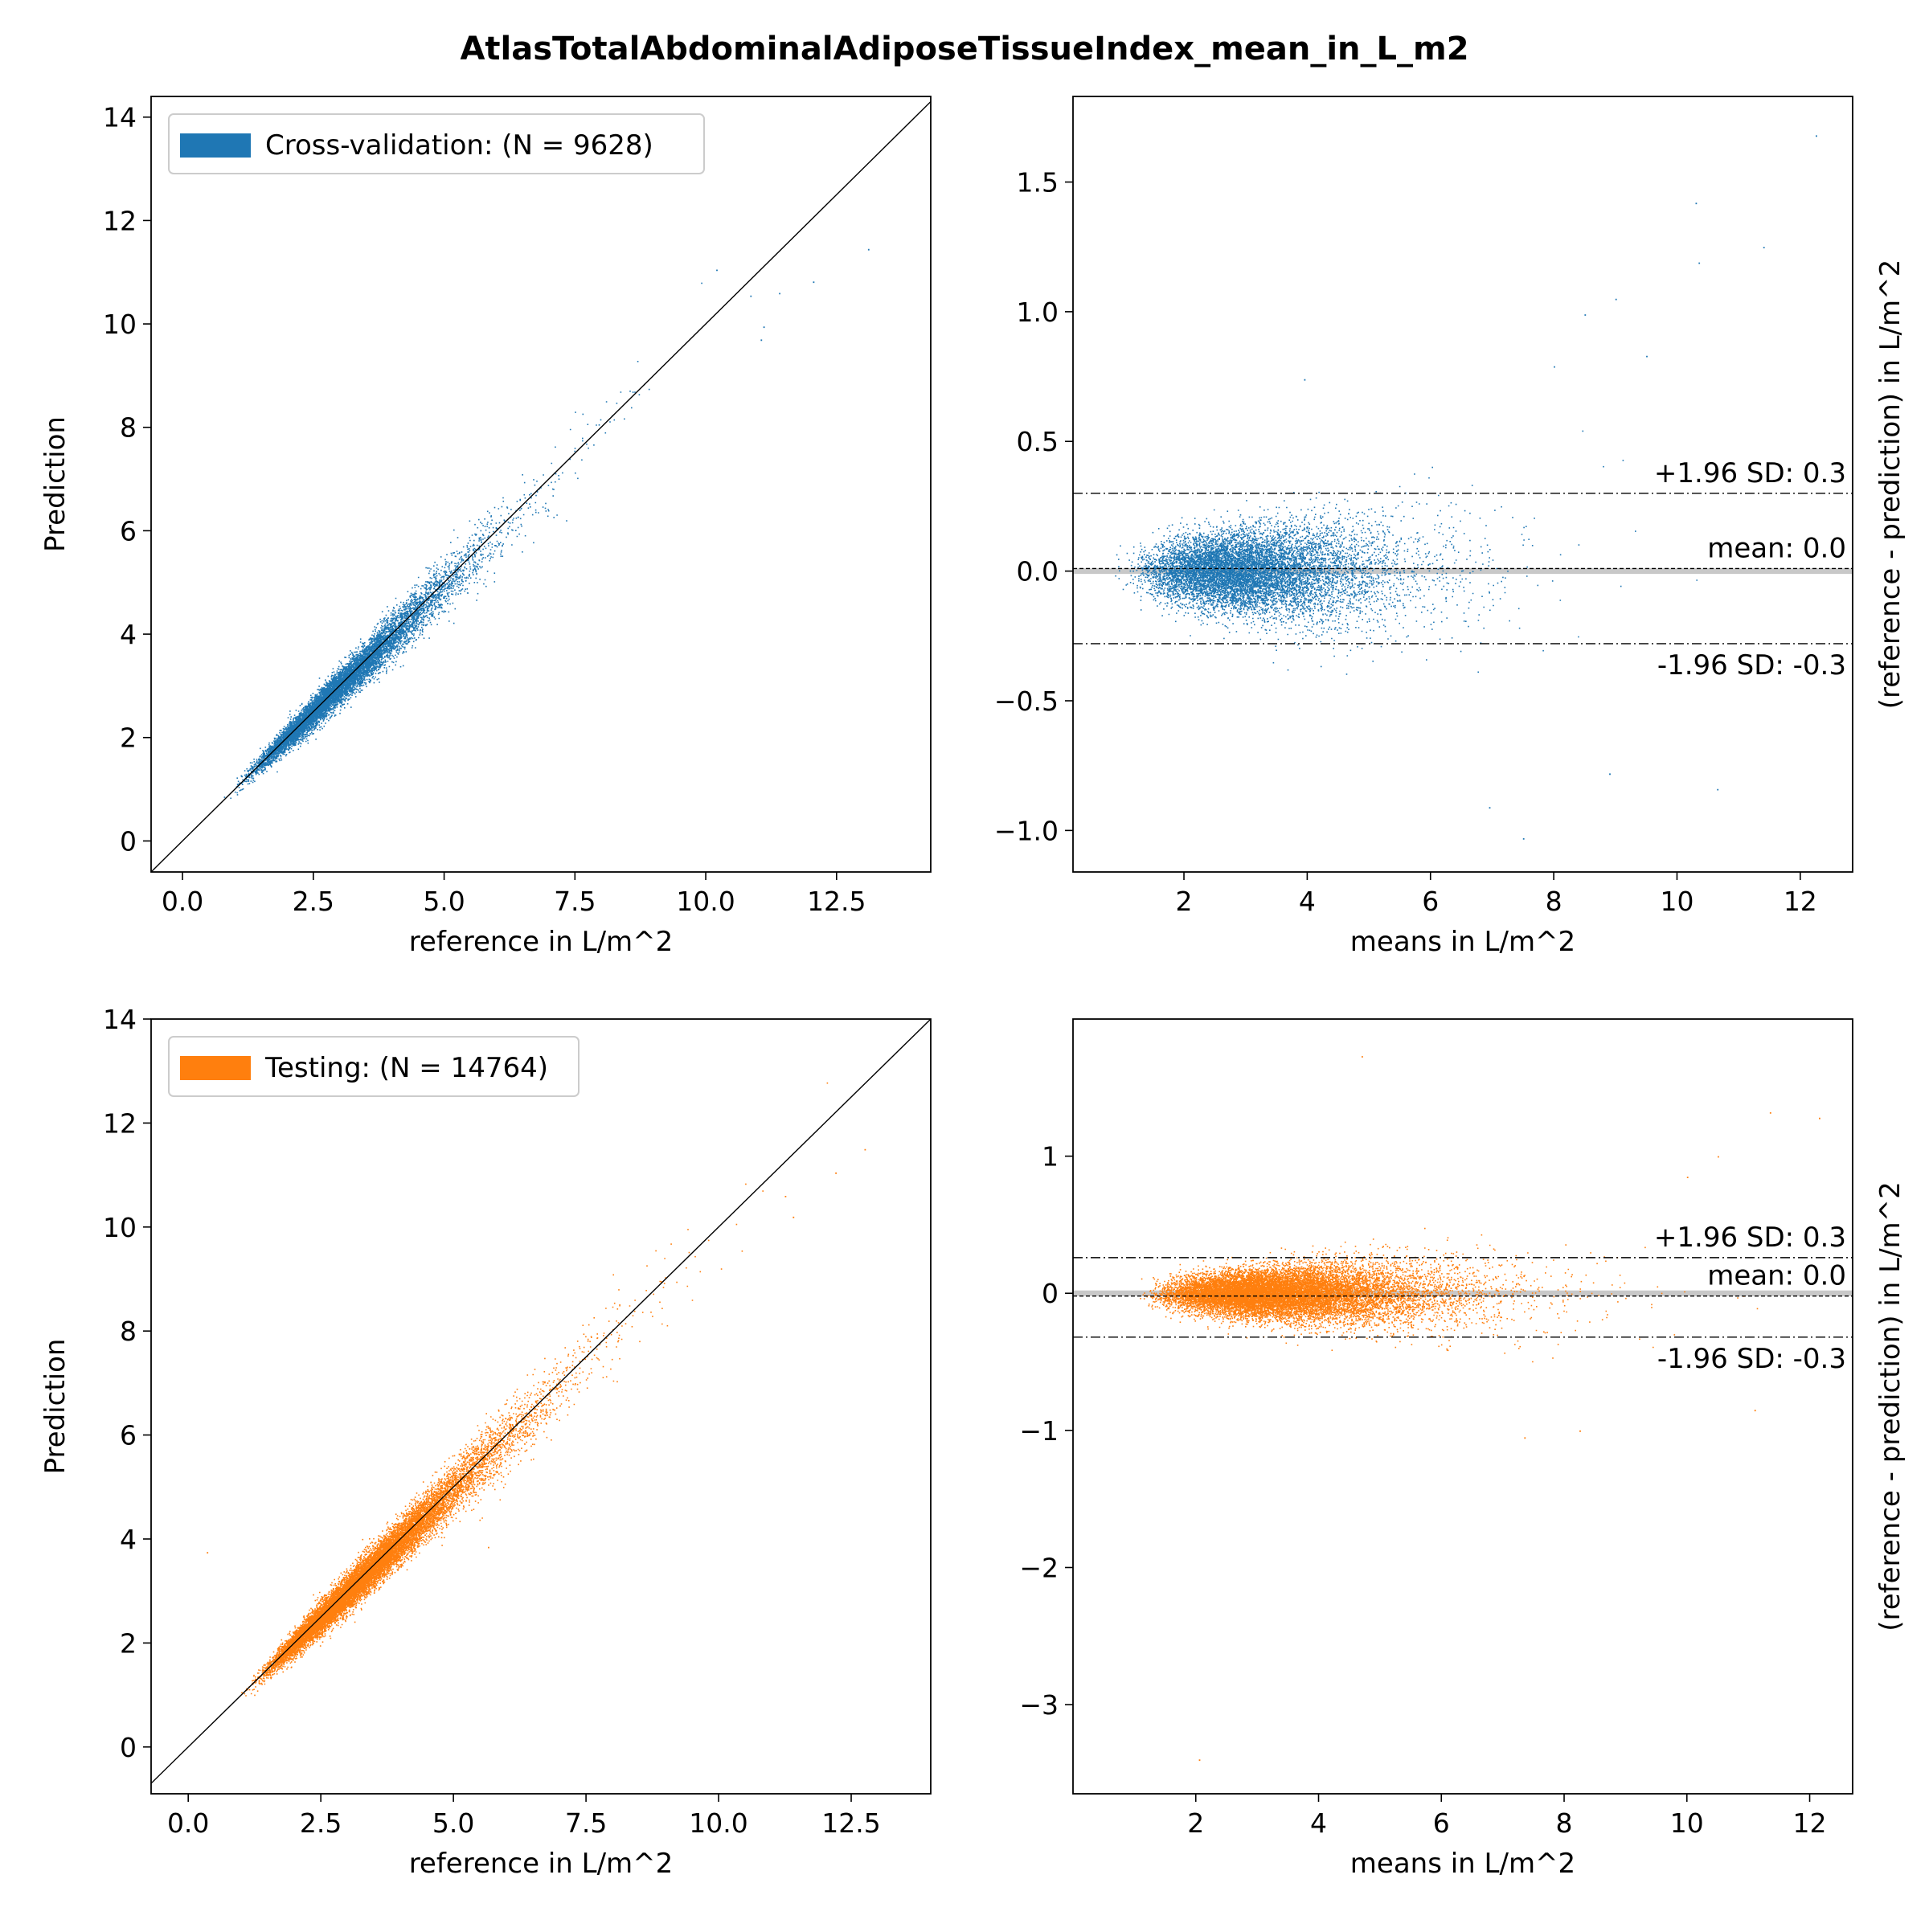 This screenshot has width=1929, height=1932. Describe the element at coordinates (1026, 701) in the screenshot. I see `y-tick-label: −0.5` at that location.